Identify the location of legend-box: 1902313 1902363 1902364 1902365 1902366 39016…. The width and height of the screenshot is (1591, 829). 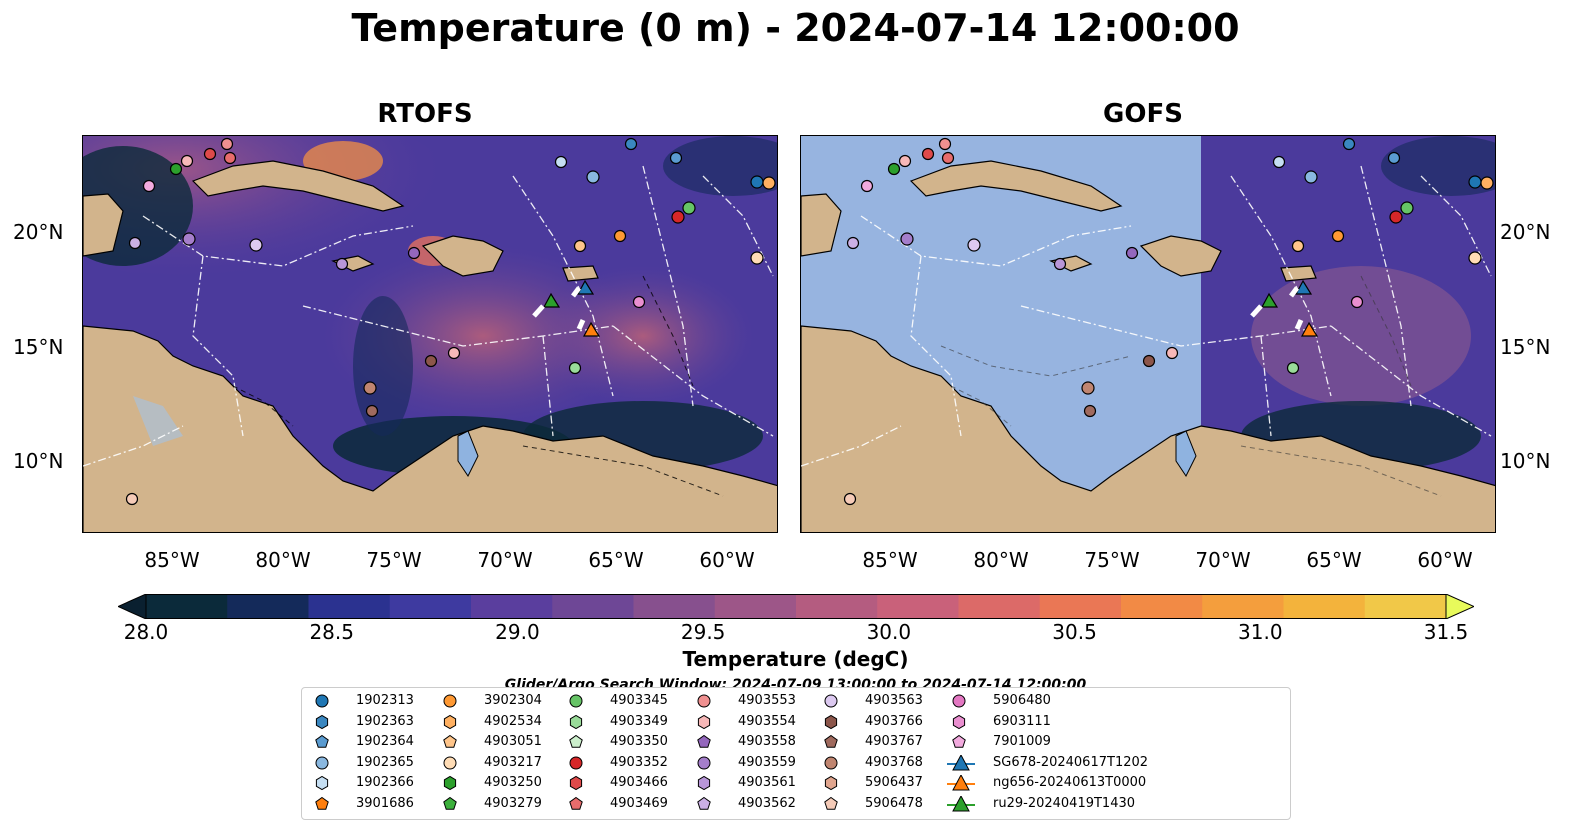
(796, 753).